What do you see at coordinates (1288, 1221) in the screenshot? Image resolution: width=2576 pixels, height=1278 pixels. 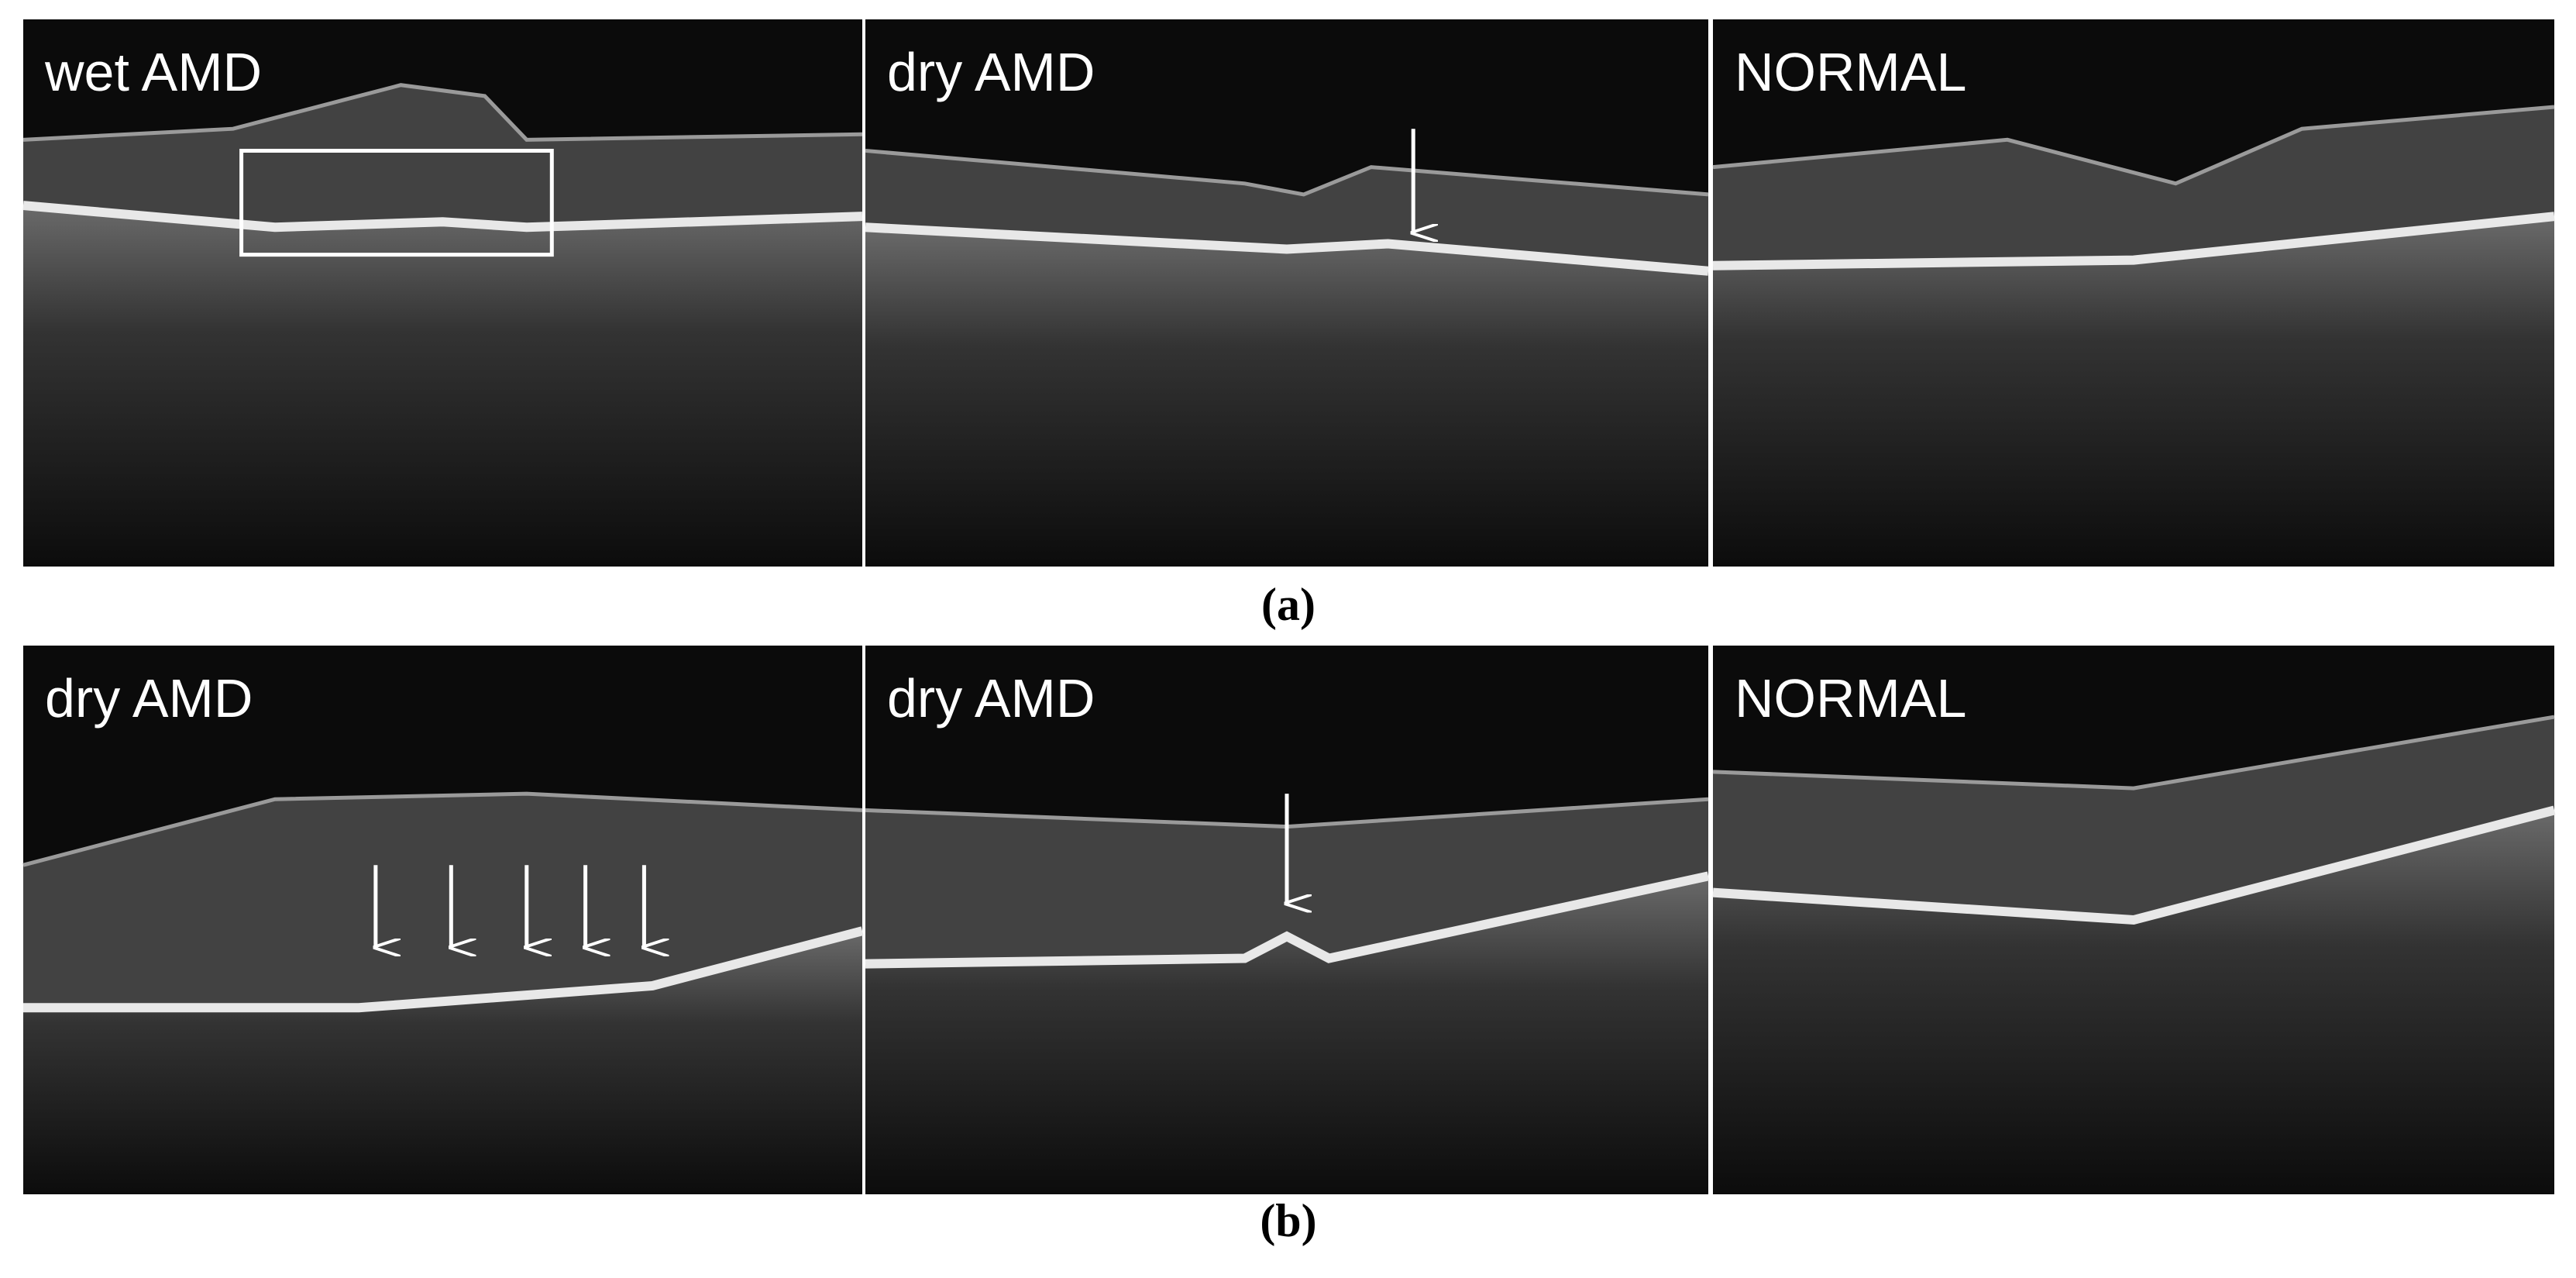 I see `panel-caption: (b)` at bounding box center [1288, 1221].